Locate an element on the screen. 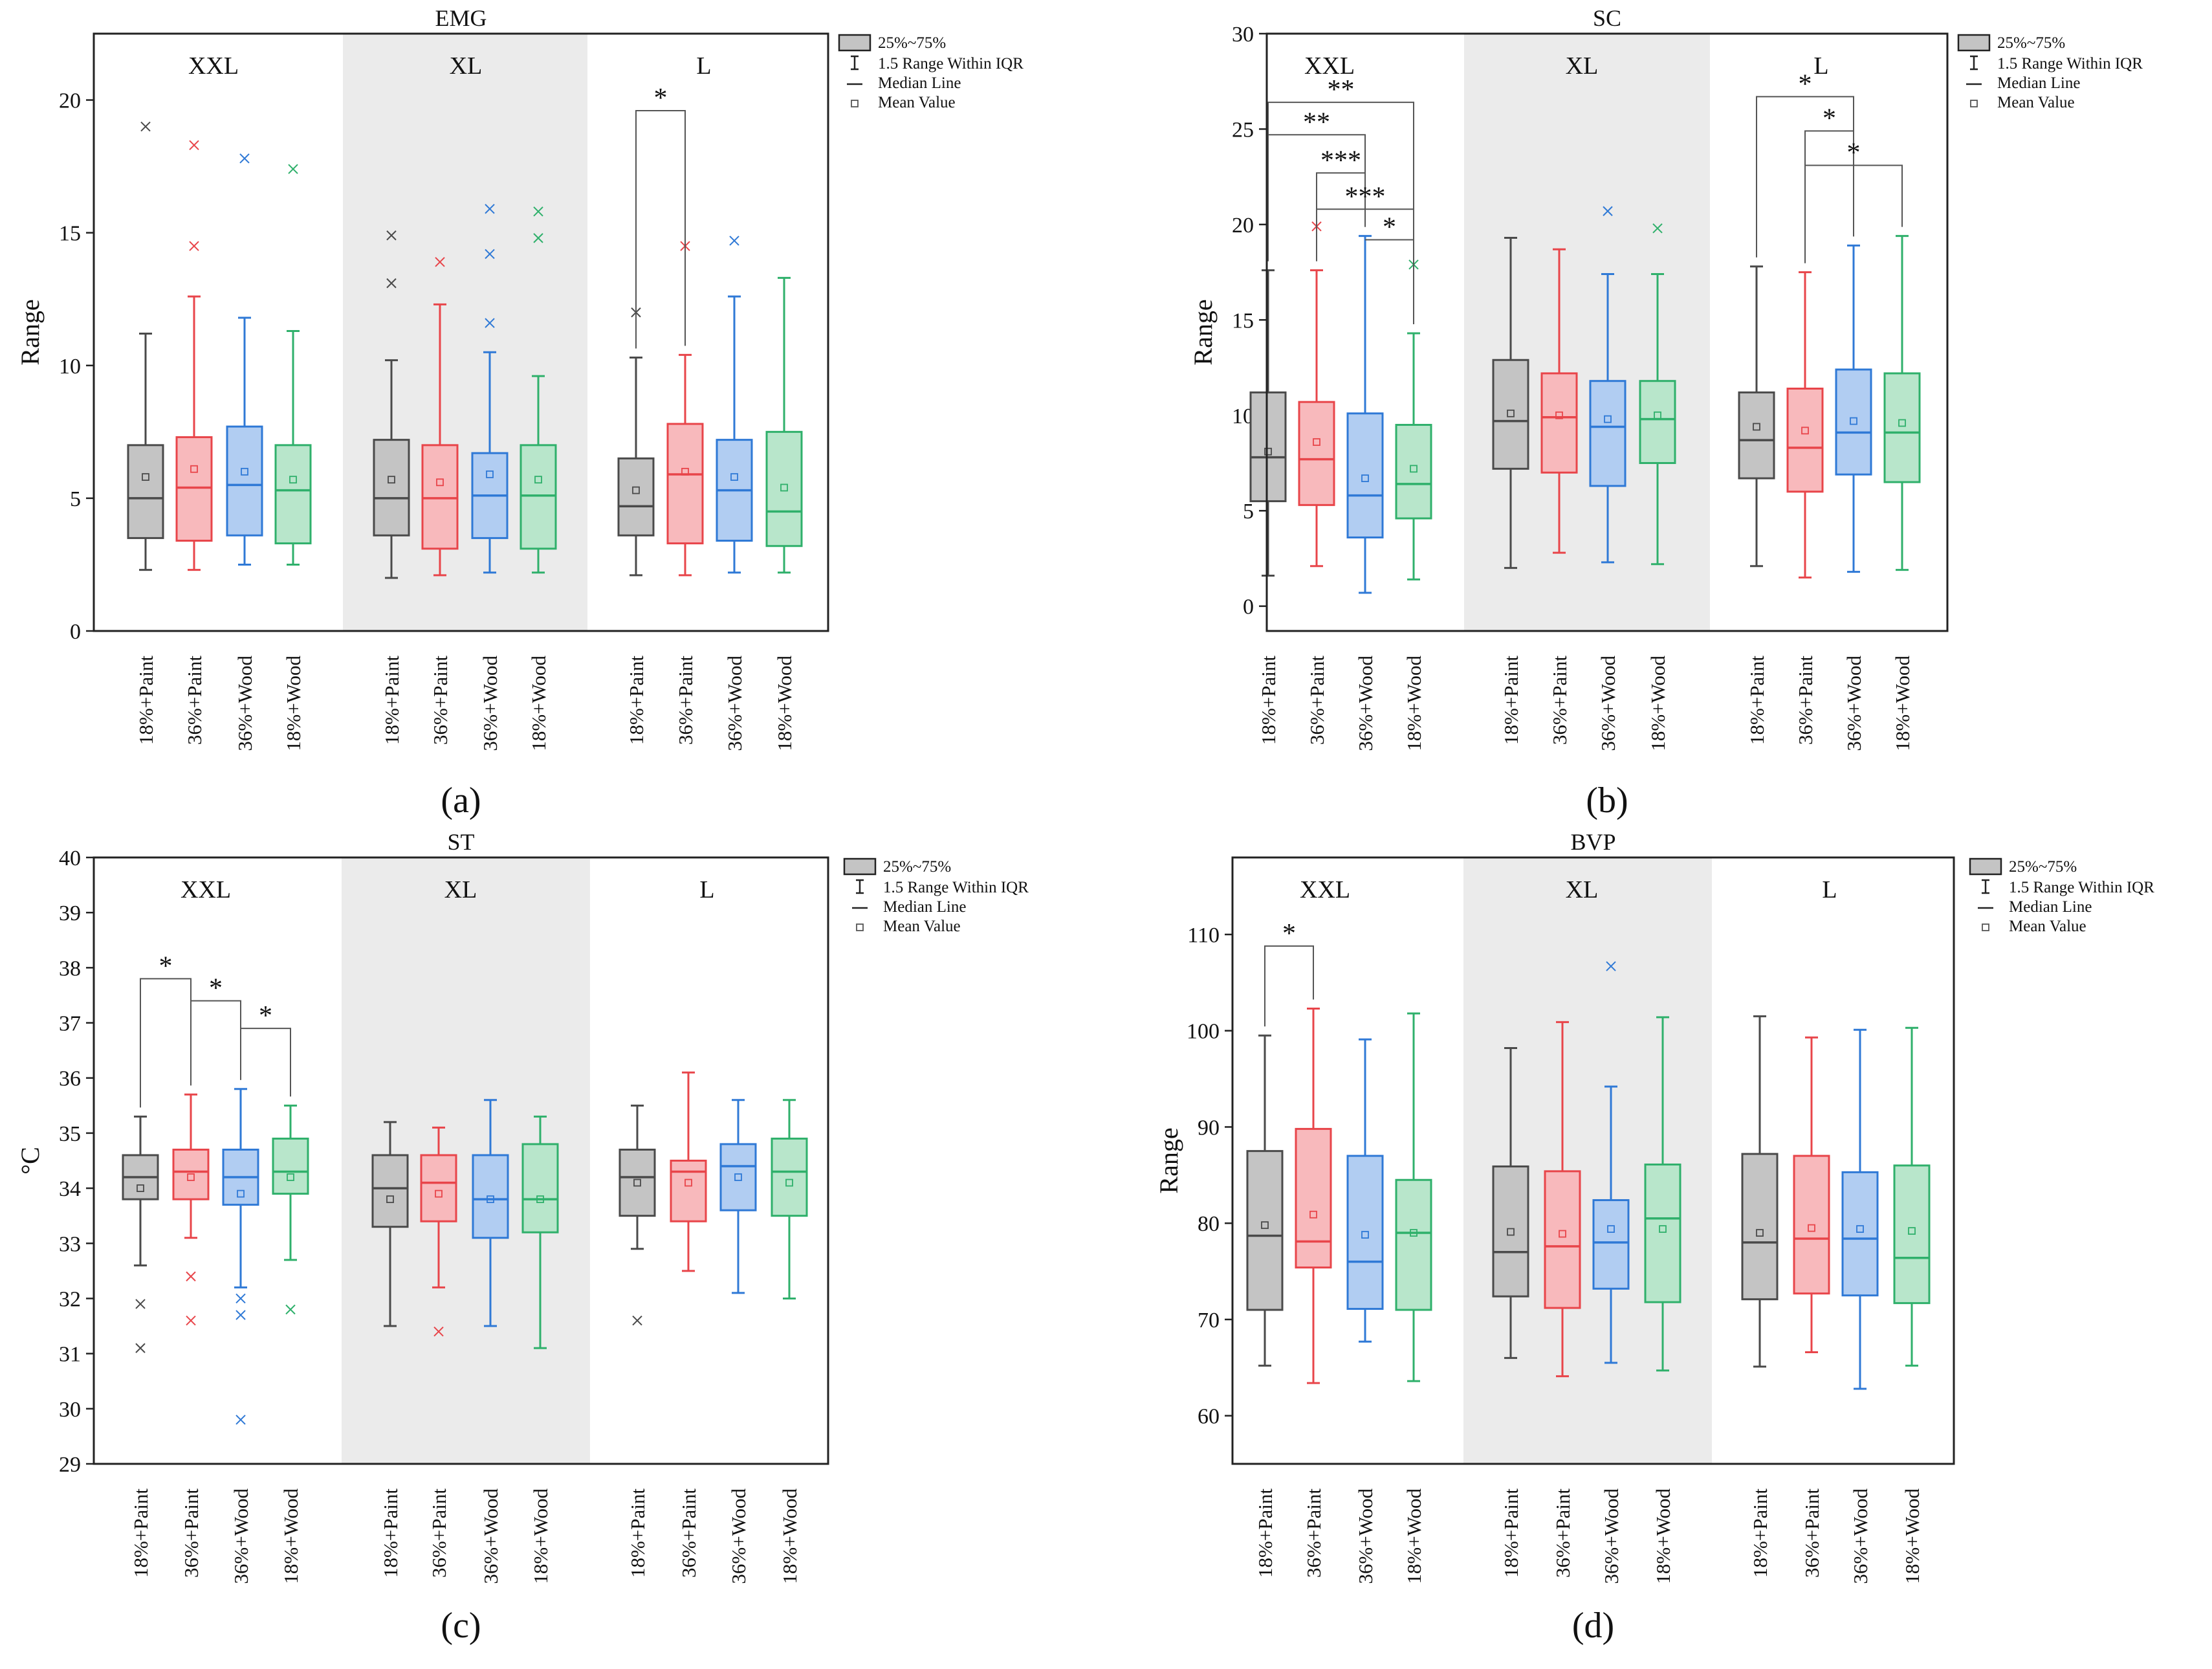  legend-box-label: 25%~75% is located at coordinates (2031, 43).